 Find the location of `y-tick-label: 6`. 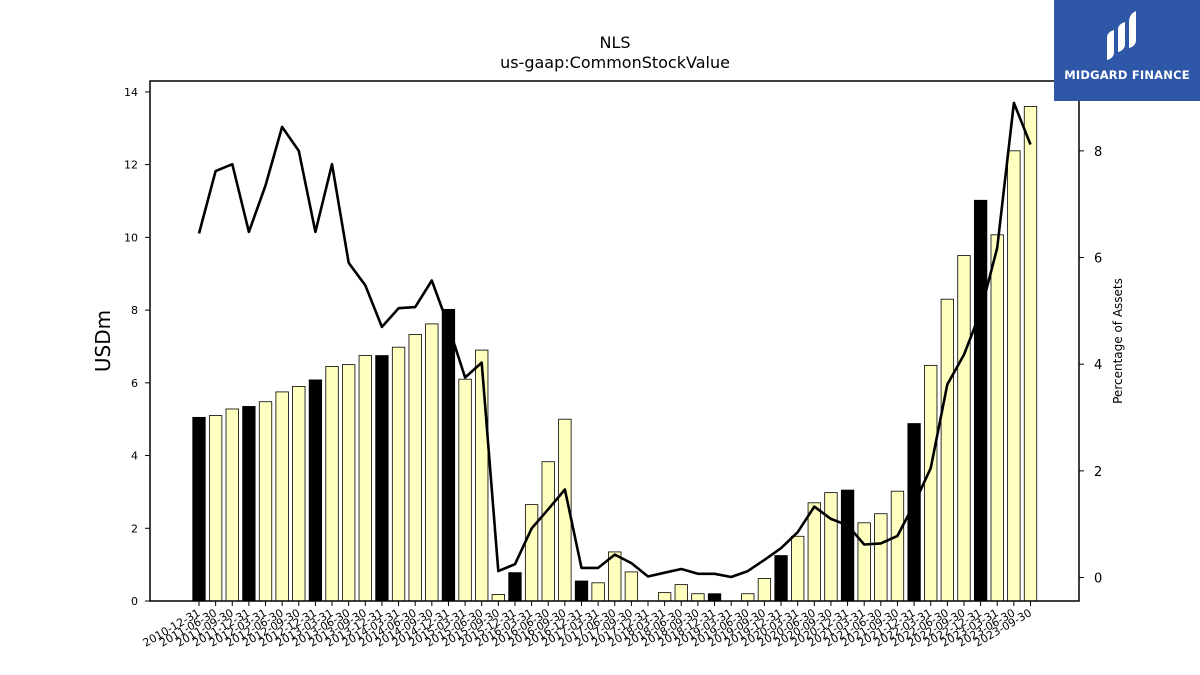

y-tick-label: 6 is located at coordinates (134, 383).